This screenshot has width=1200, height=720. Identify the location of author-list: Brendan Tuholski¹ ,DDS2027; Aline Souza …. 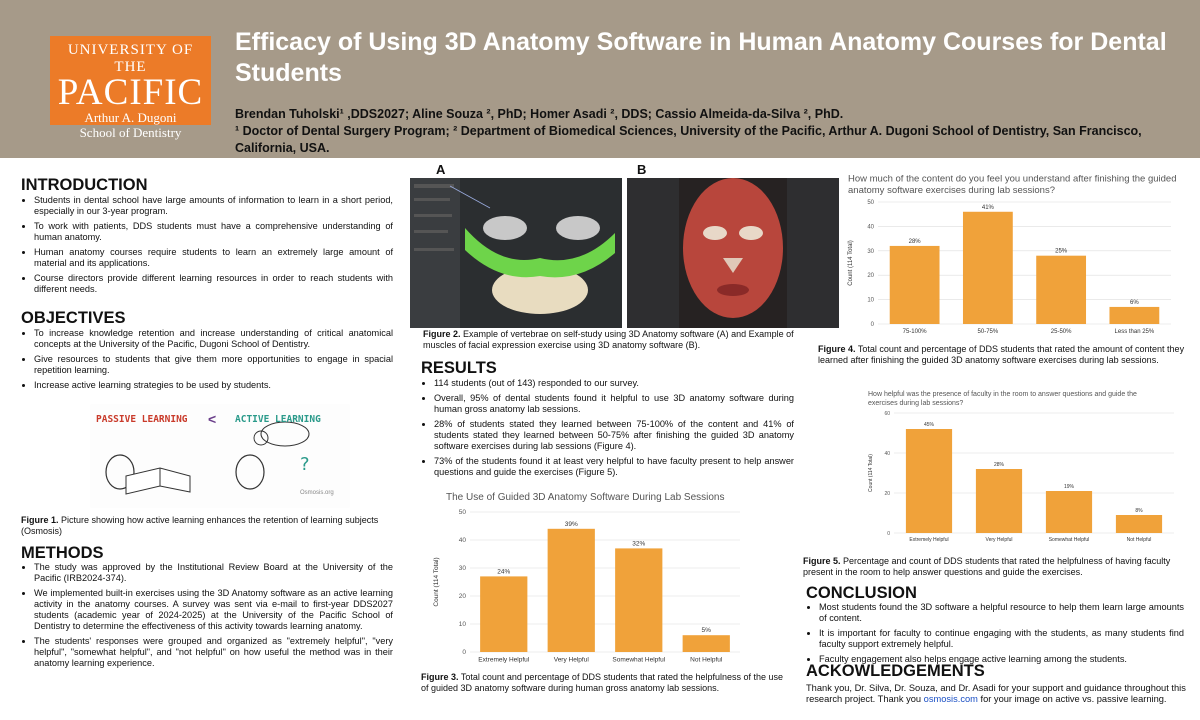
(539, 114).